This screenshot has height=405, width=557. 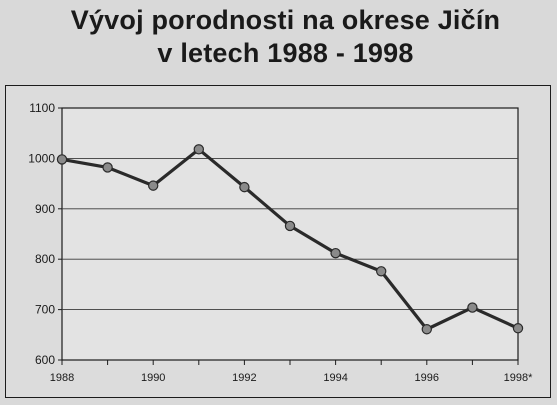 What do you see at coordinates (285, 20) in the screenshot?
I see `chart-title-line-1: Vývoj porodnosti na okrese Jičín` at bounding box center [285, 20].